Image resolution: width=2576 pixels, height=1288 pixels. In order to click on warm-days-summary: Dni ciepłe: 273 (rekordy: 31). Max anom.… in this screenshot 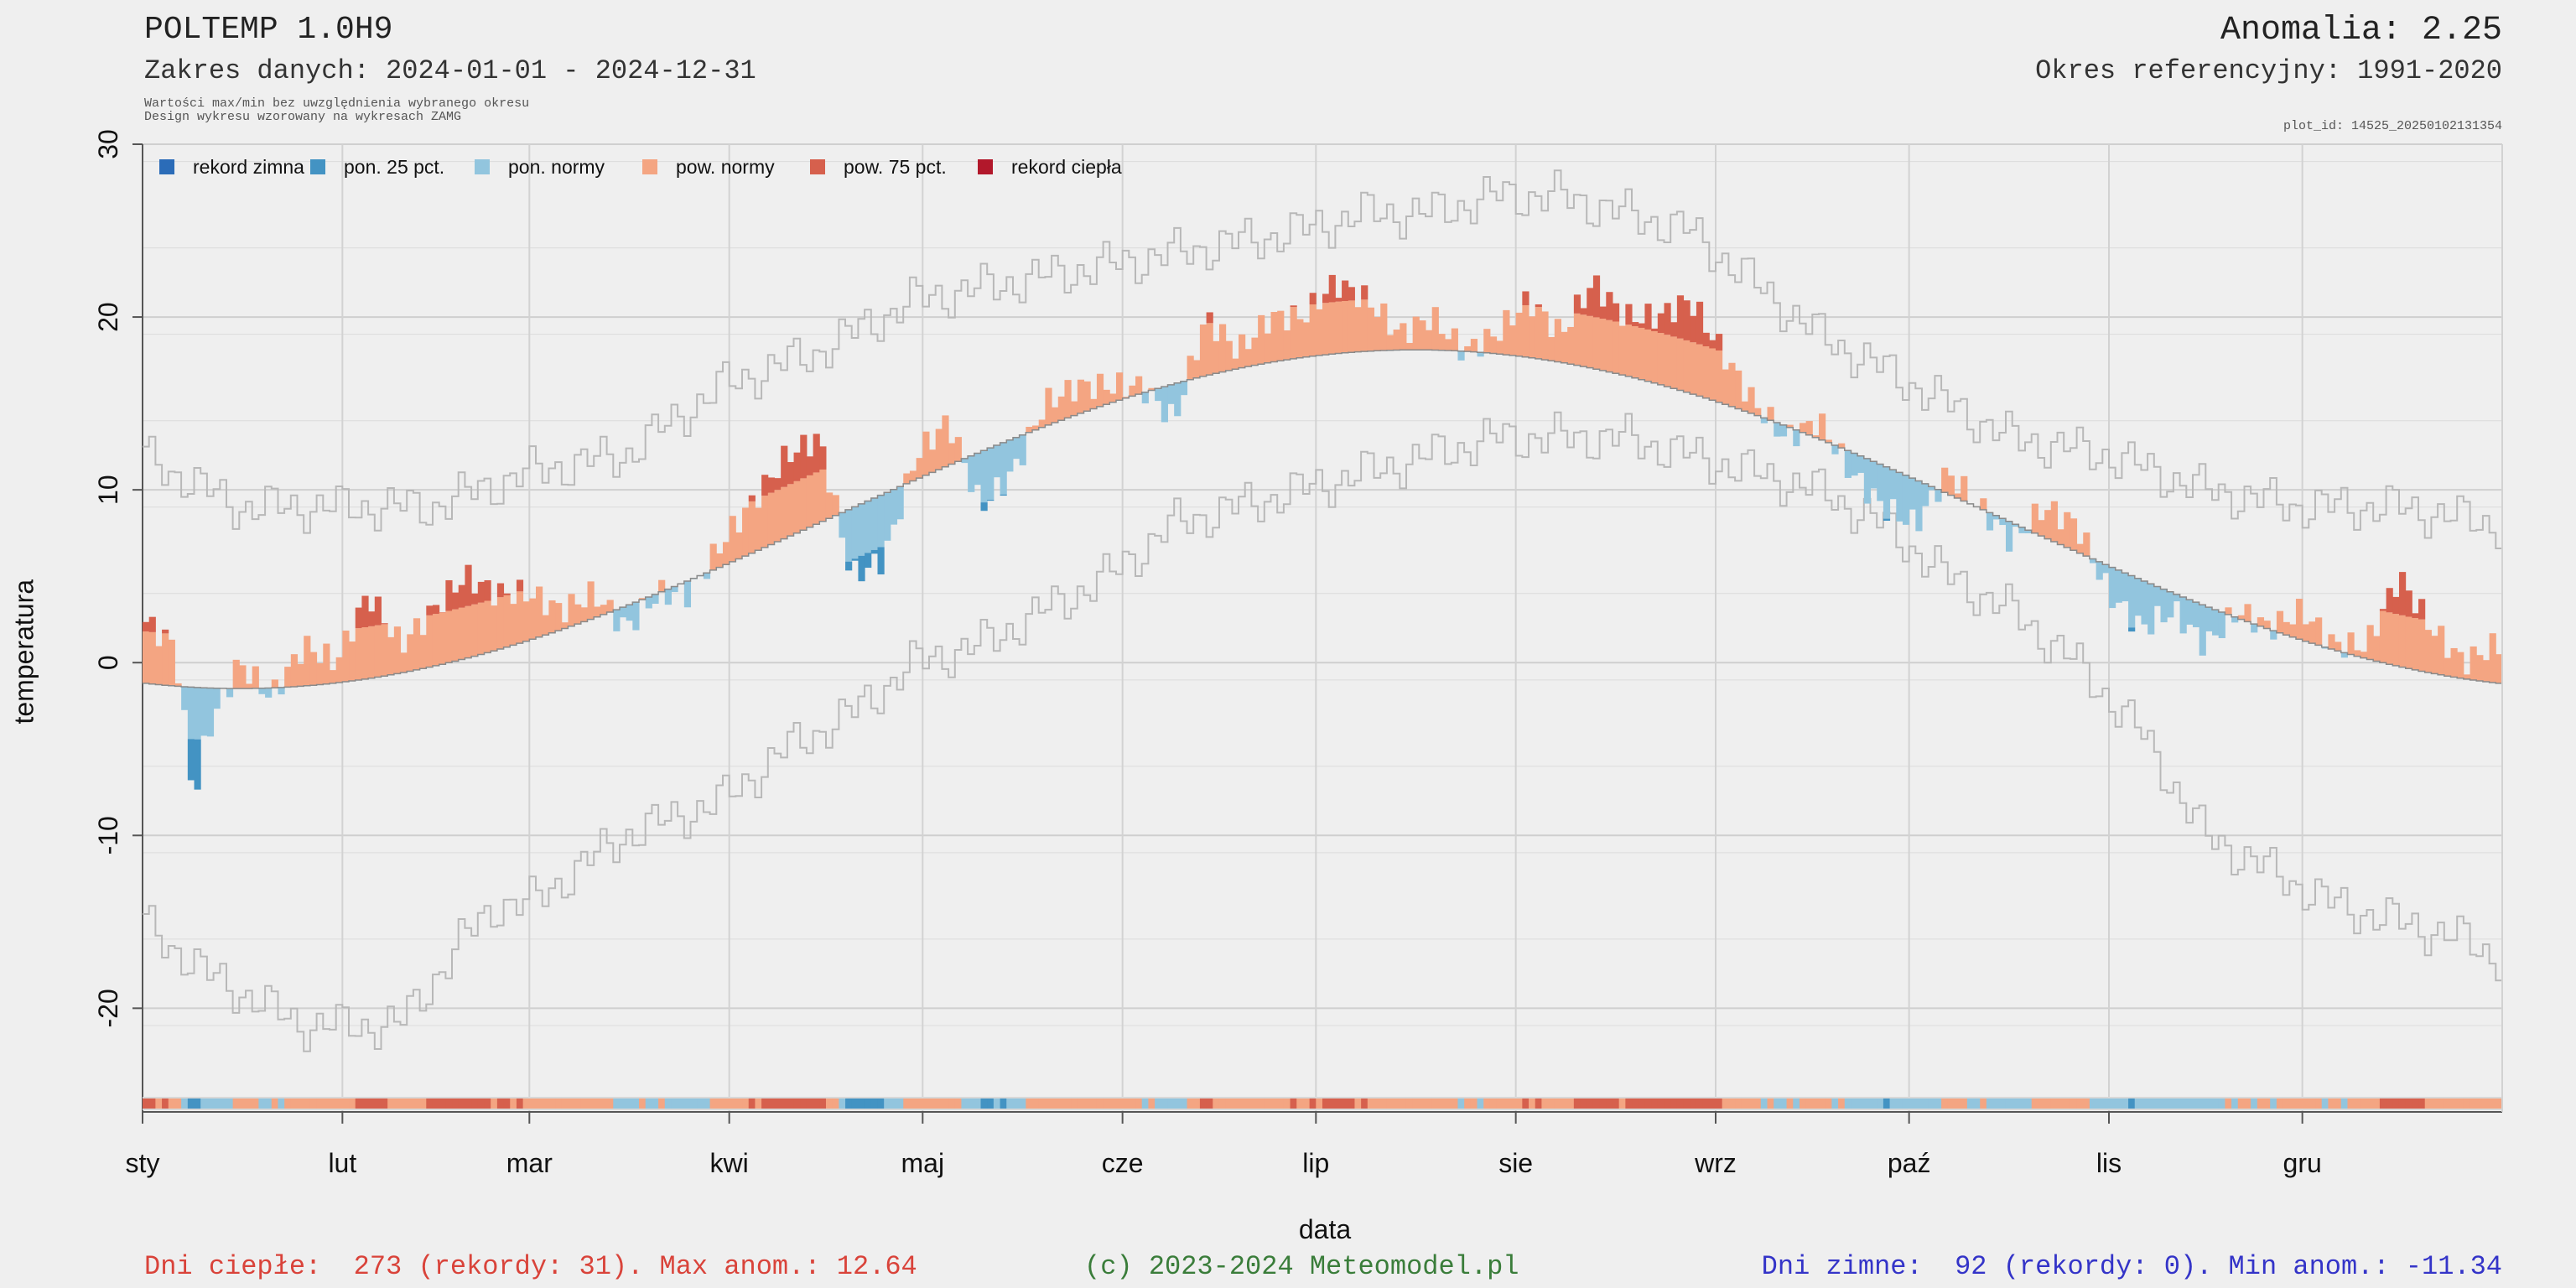, I will do `click(530, 1266)`.